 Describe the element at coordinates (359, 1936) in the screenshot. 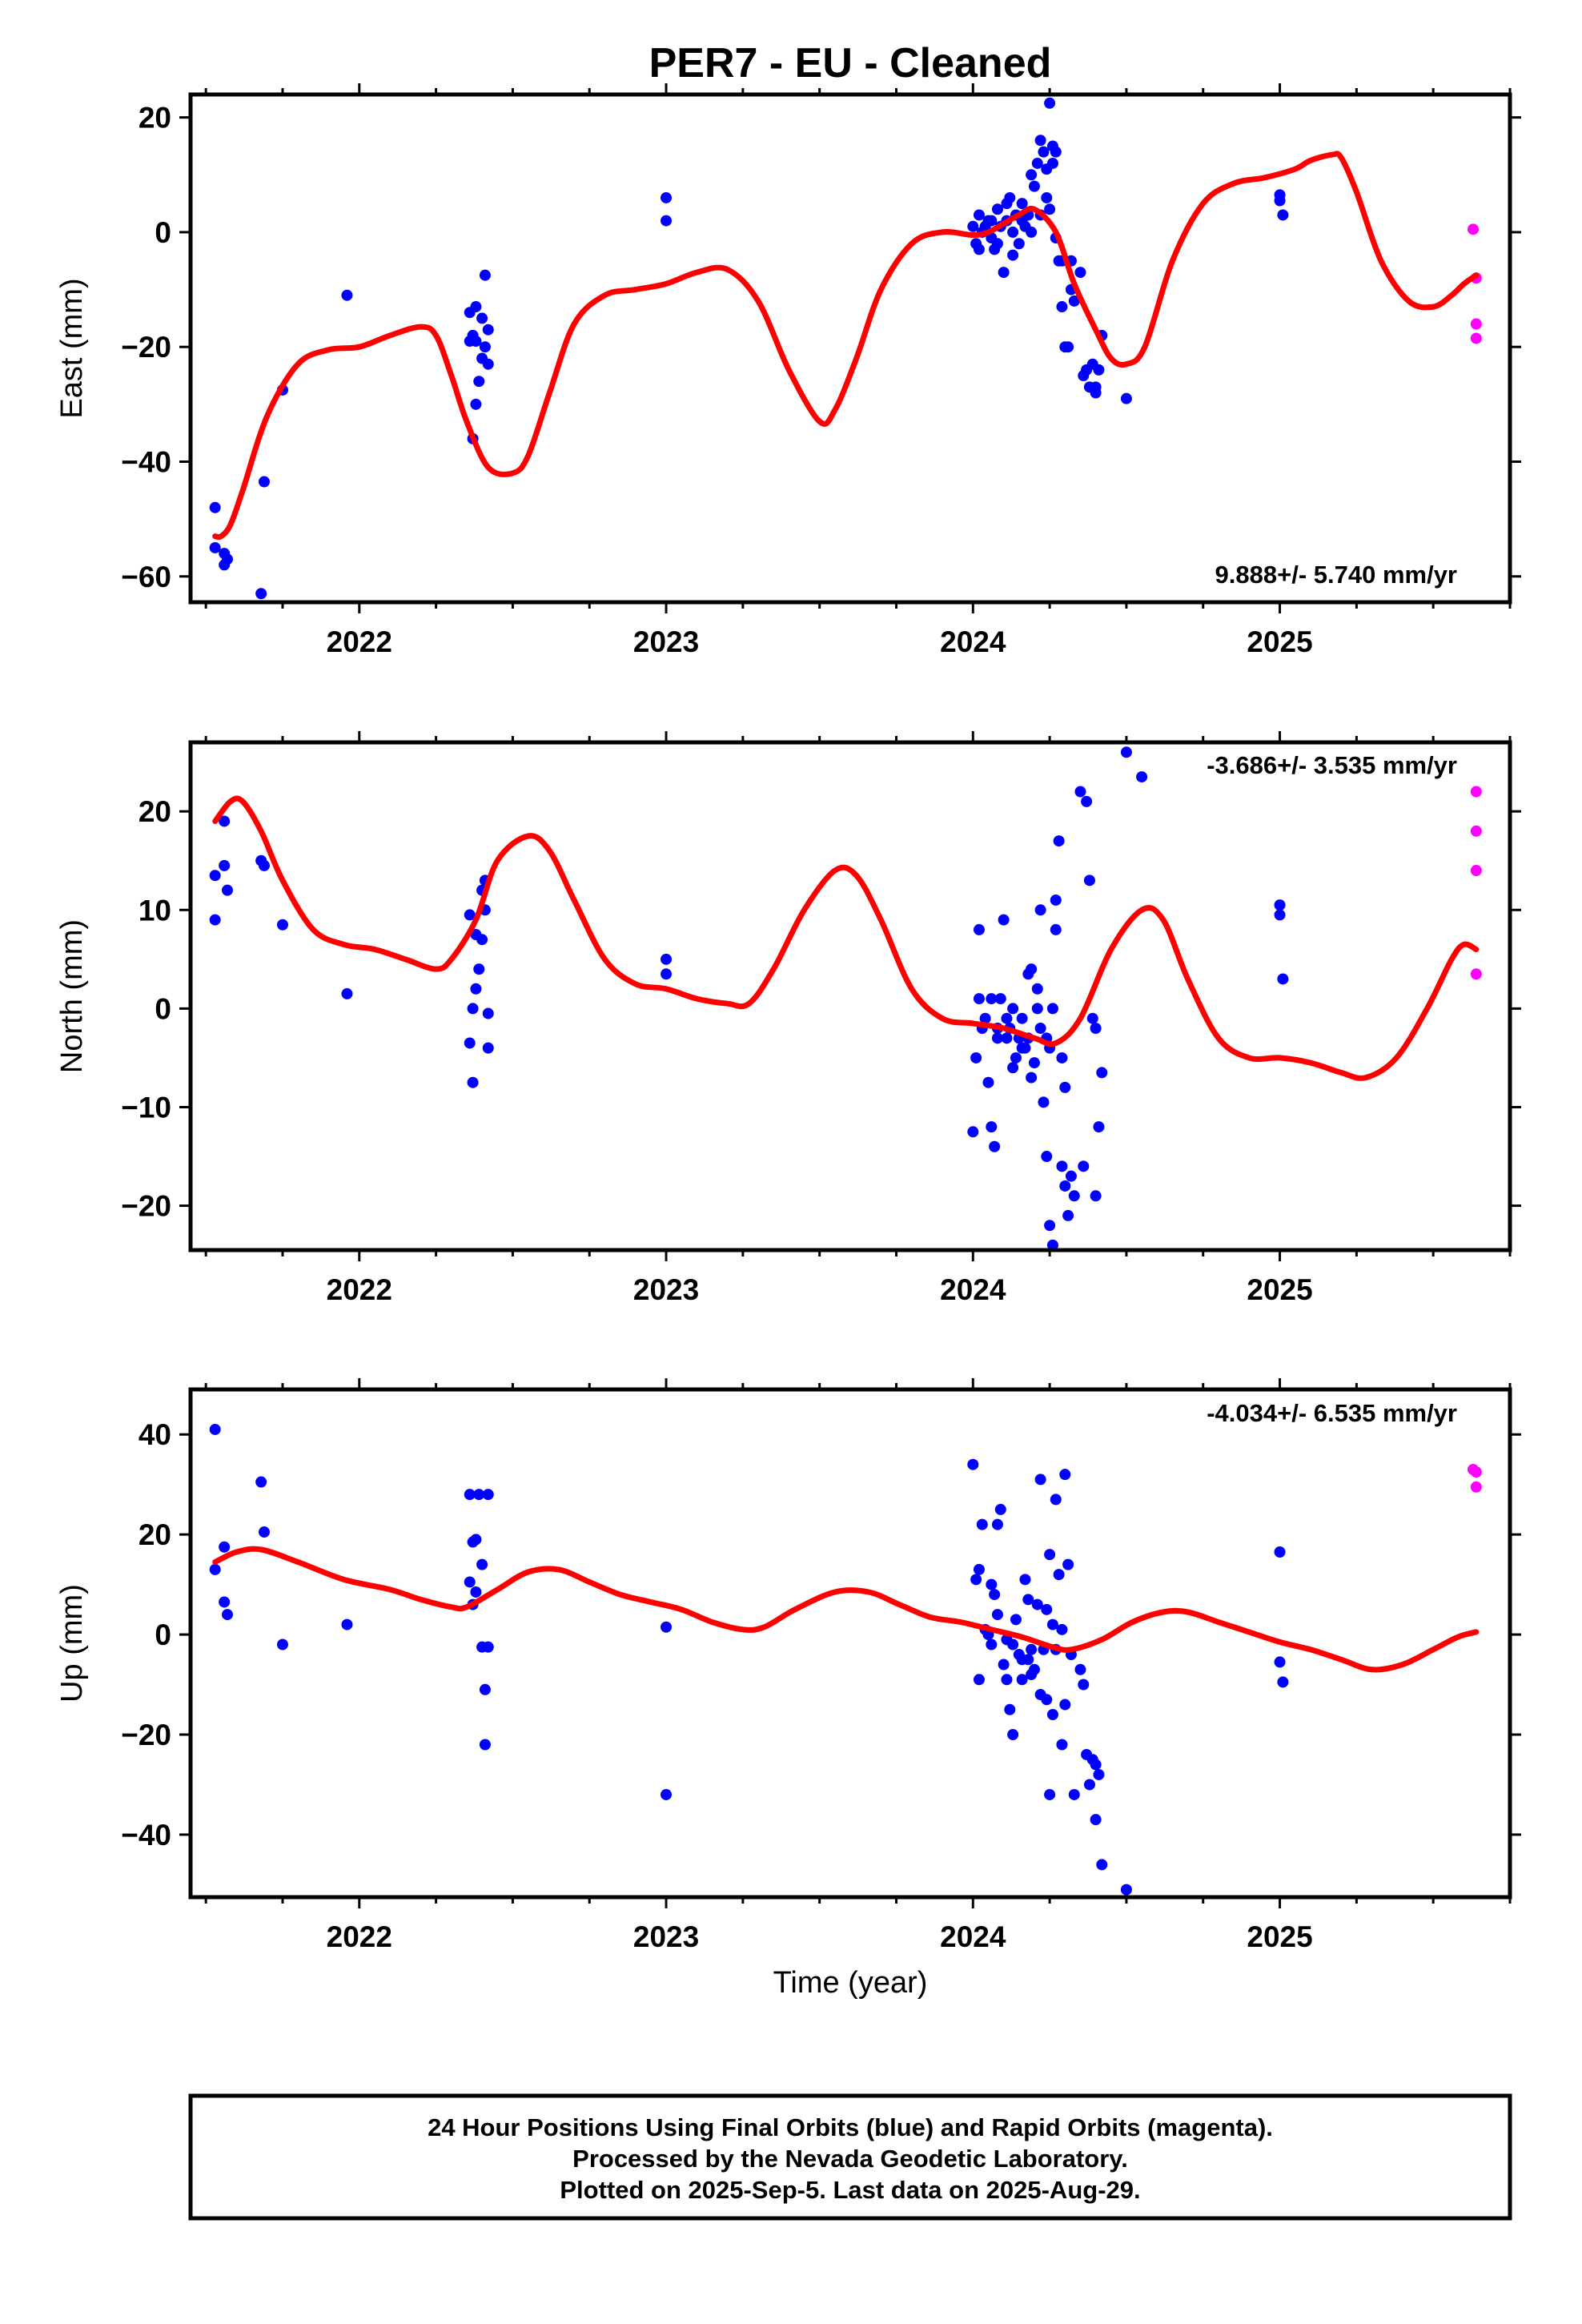

I see `x-tick-label: 2022` at that location.